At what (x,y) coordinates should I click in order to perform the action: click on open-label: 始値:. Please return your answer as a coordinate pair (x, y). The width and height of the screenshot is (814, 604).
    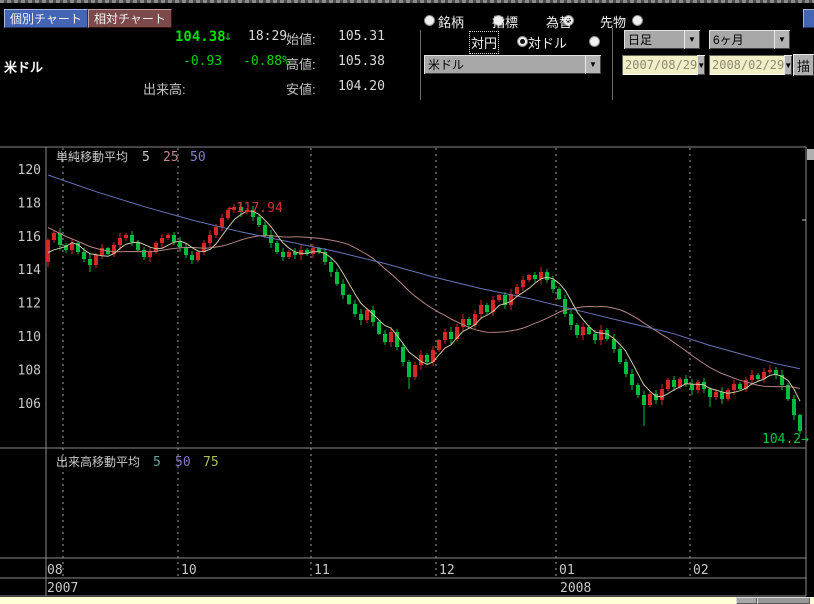
    Looking at the image, I should click on (301, 39).